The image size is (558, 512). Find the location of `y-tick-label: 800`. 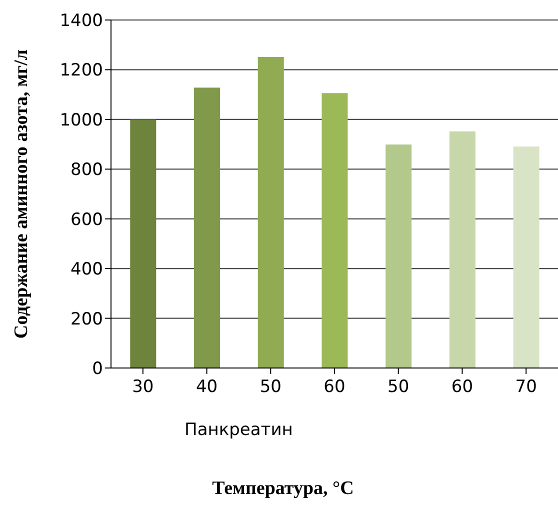

y-tick-label: 800 is located at coordinates (86, 170).